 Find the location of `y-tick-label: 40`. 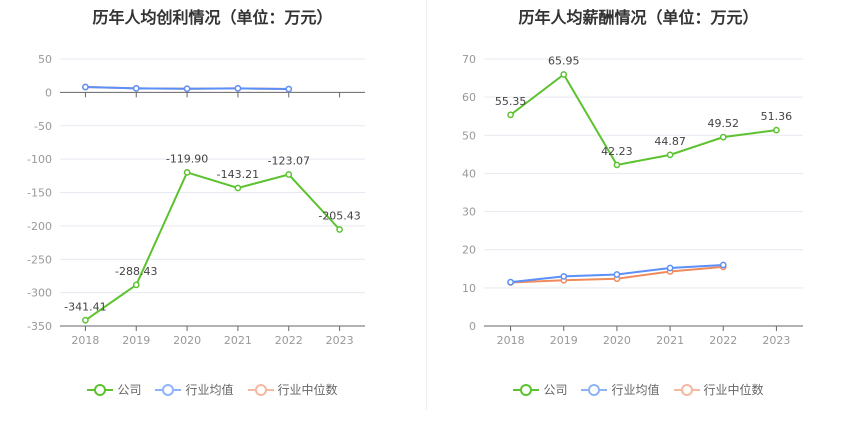

y-tick-label: 40 is located at coordinates (469, 173).